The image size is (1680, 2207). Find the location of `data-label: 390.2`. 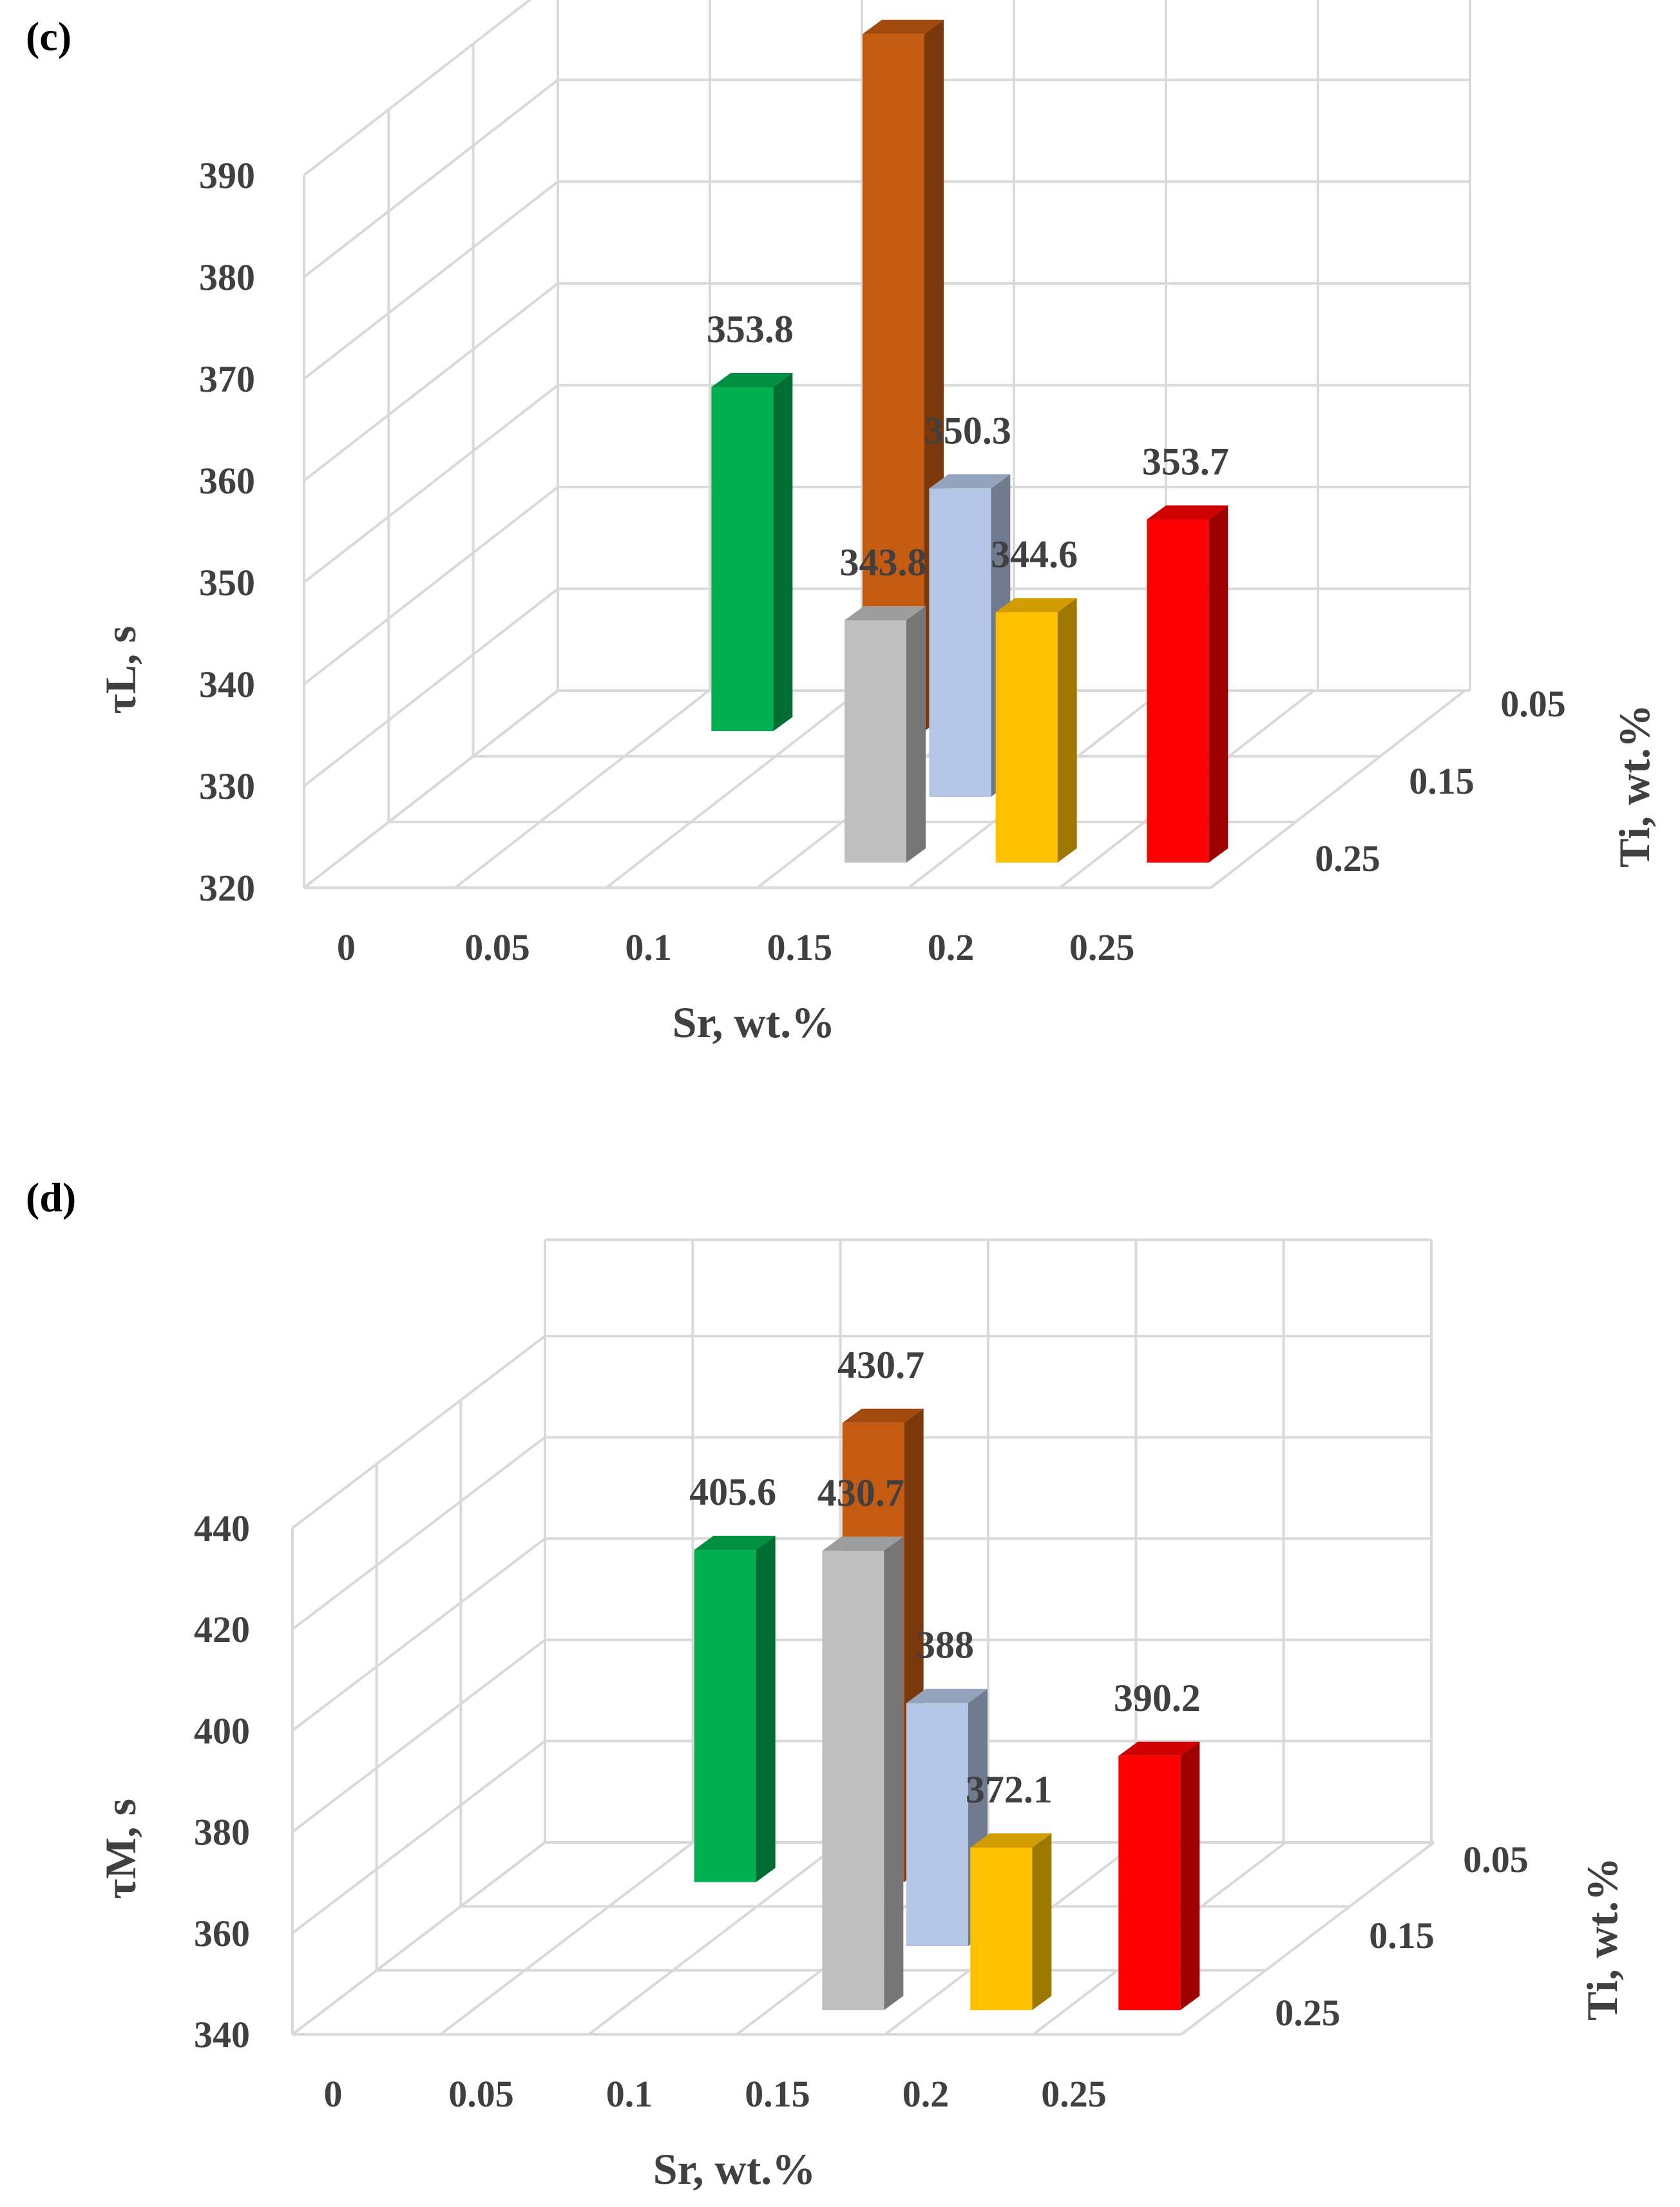

data-label: 390.2 is located at coordinates (1157, 1698).